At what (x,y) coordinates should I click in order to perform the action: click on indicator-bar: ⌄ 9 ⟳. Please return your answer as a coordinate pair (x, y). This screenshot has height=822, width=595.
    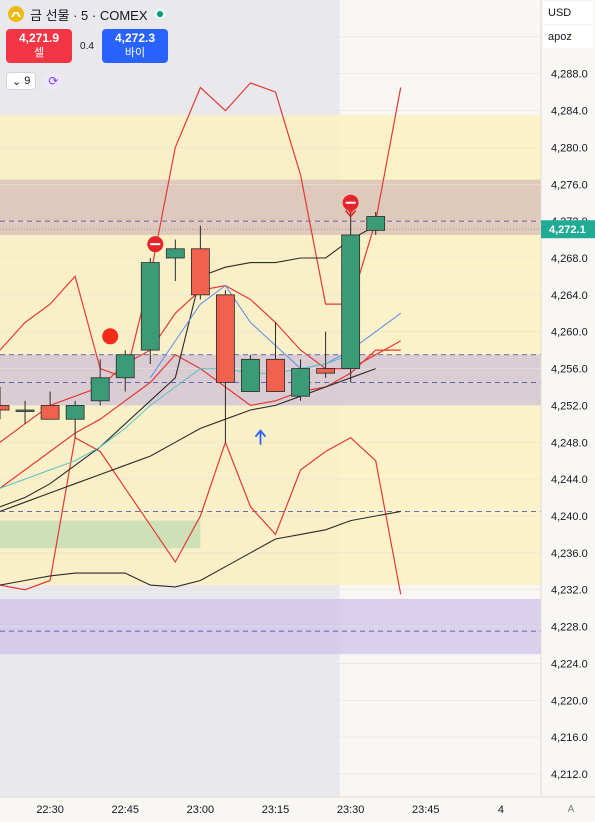
    Looking at the image, I should click on (34, 81).